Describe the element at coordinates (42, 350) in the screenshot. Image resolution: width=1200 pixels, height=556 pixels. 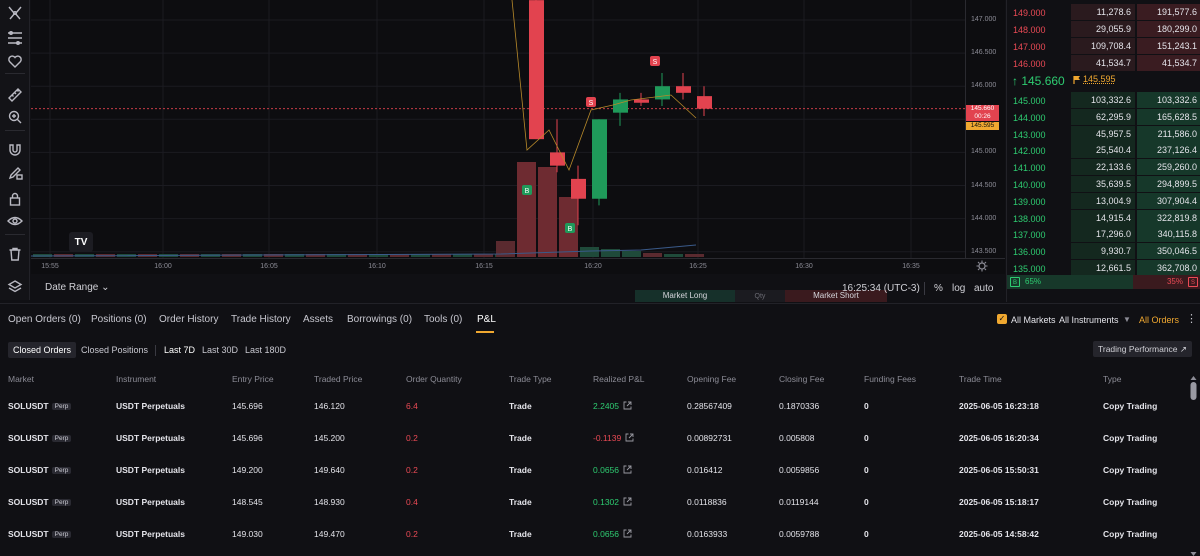
I see `subtab-closed-orders: Closed Orders` at that location.